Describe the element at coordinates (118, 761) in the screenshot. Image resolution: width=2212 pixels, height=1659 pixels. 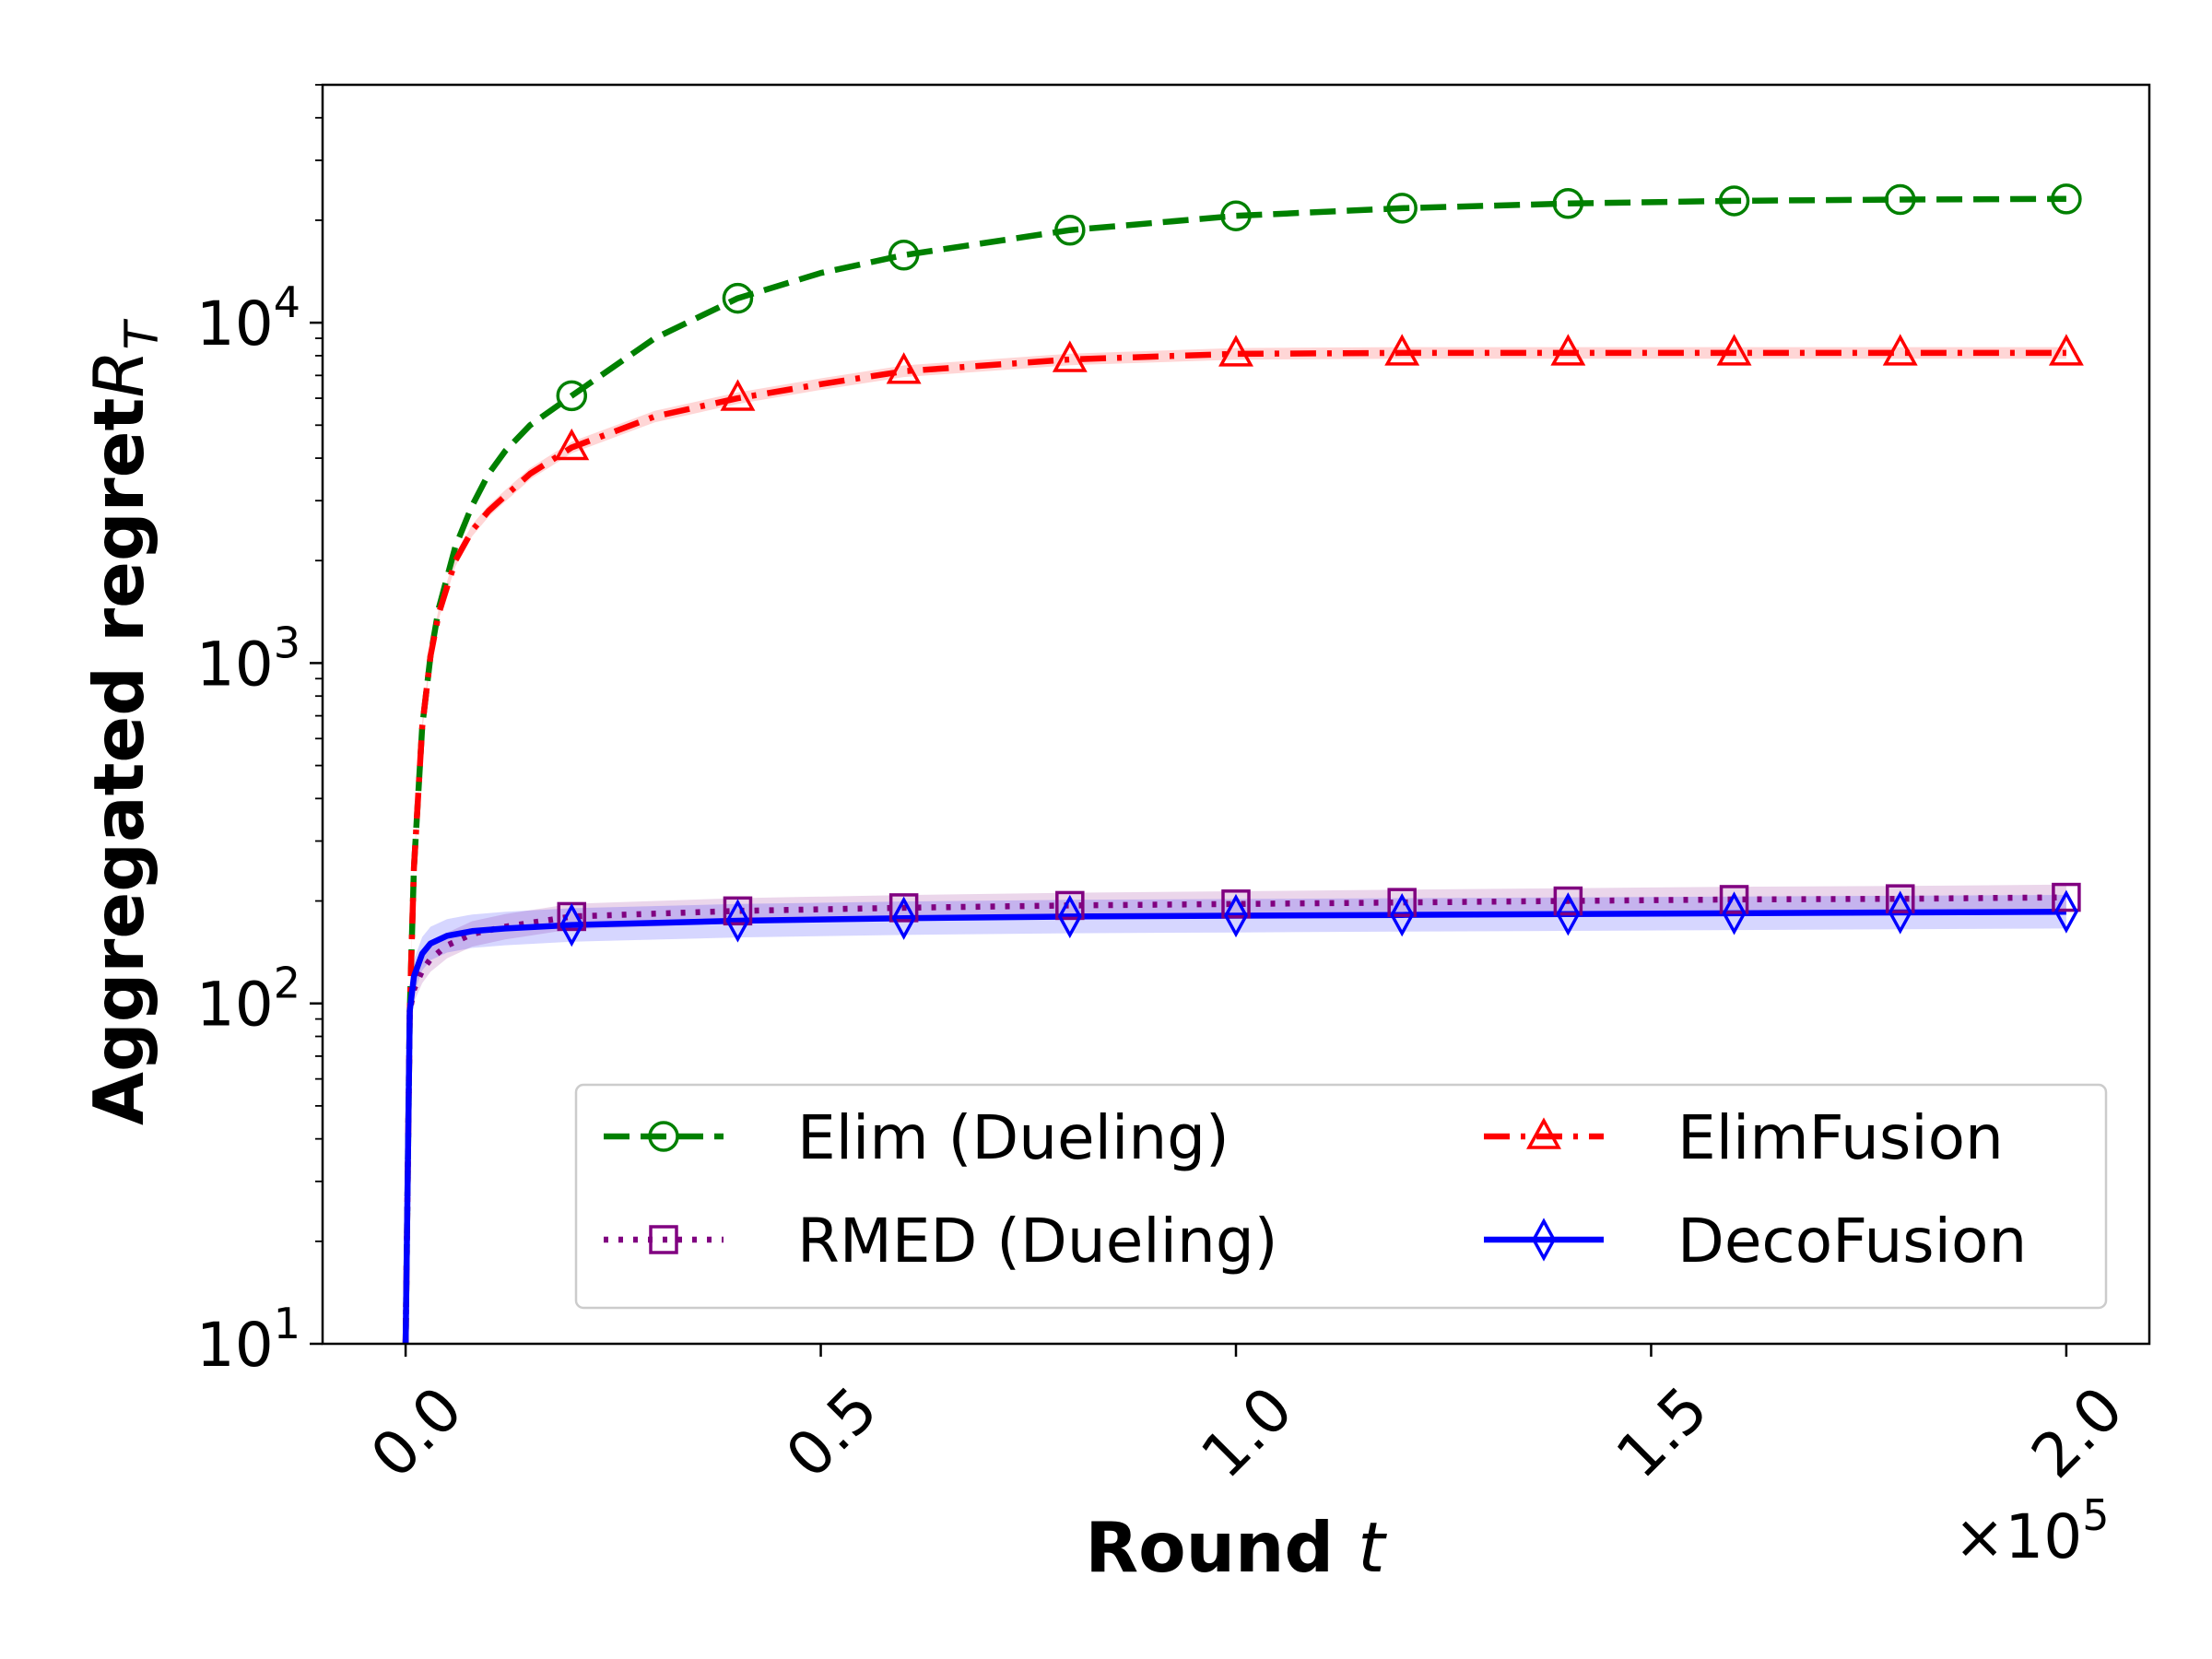
I see `y-axis-title-text: Aggregated regret` at that location.